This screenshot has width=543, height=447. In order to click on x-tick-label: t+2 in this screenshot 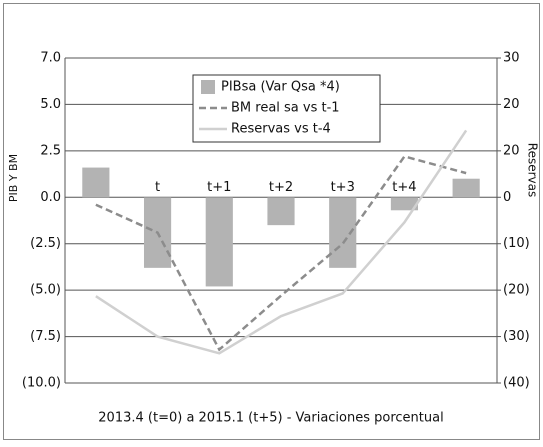, I will do `click(281, 187)`.